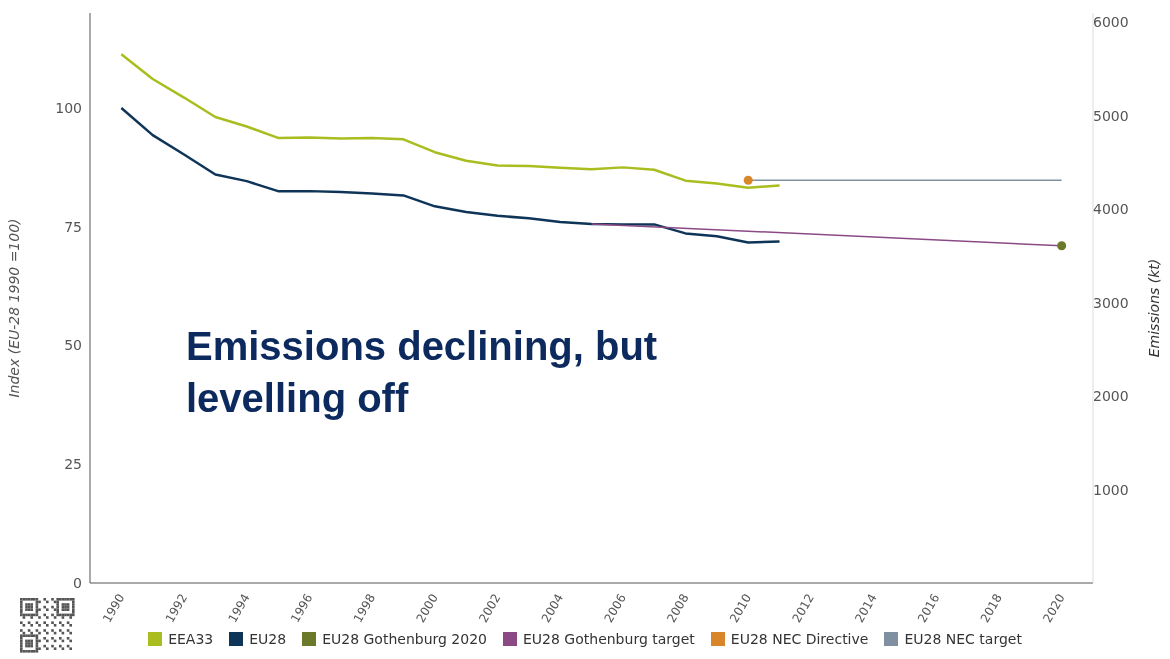 This screenshot has width=1170, height=659. I want to click on y-tick-label: 0, so click(77, 582).